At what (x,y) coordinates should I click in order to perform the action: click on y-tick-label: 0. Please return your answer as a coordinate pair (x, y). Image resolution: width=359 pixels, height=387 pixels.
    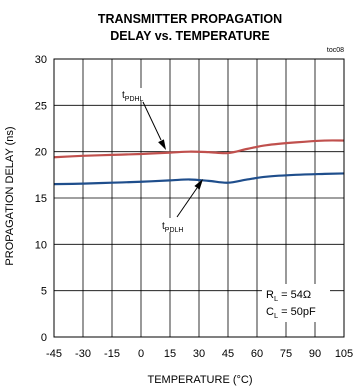
    Looking at the image, I should click on (44, 338).